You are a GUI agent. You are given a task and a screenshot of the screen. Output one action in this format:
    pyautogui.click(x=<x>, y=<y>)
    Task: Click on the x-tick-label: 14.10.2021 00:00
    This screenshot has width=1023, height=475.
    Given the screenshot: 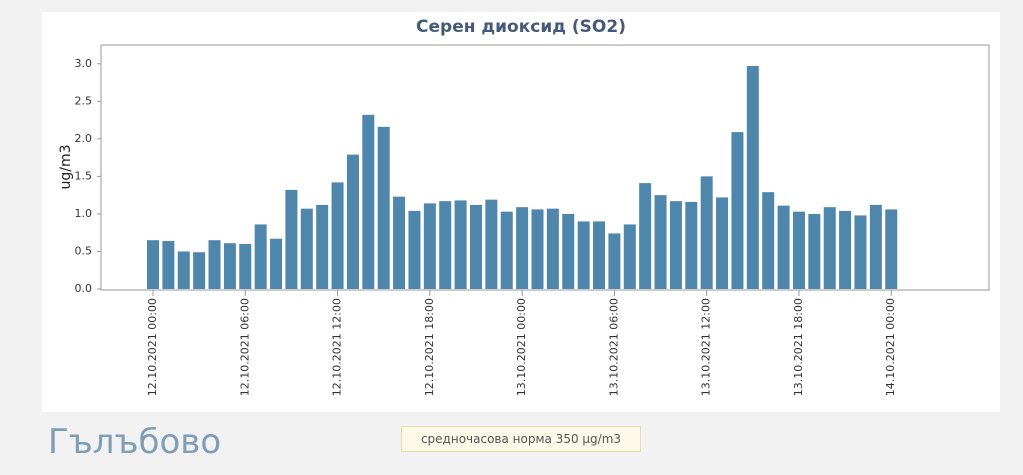 What is the action you would take?
    pyautogui.click(x=890, y=347)
    